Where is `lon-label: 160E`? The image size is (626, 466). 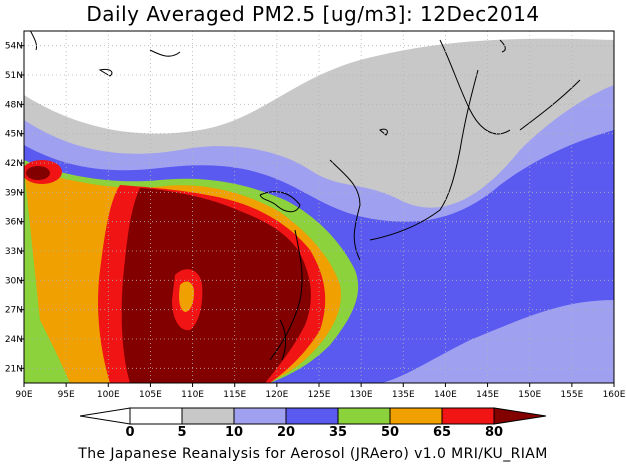
lon-label: 160E is located at coordinates (614, 395).